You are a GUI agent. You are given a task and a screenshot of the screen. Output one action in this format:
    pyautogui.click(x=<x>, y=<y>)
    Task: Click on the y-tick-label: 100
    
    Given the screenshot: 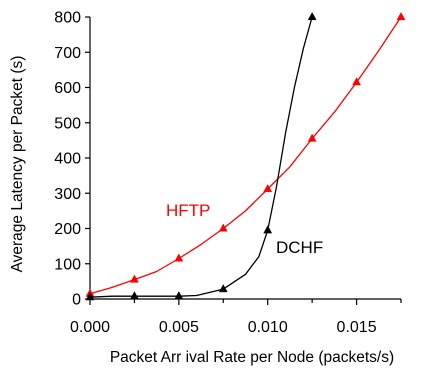 What is the action you would take?
    pyautogui.click(x=67, y=264)
    